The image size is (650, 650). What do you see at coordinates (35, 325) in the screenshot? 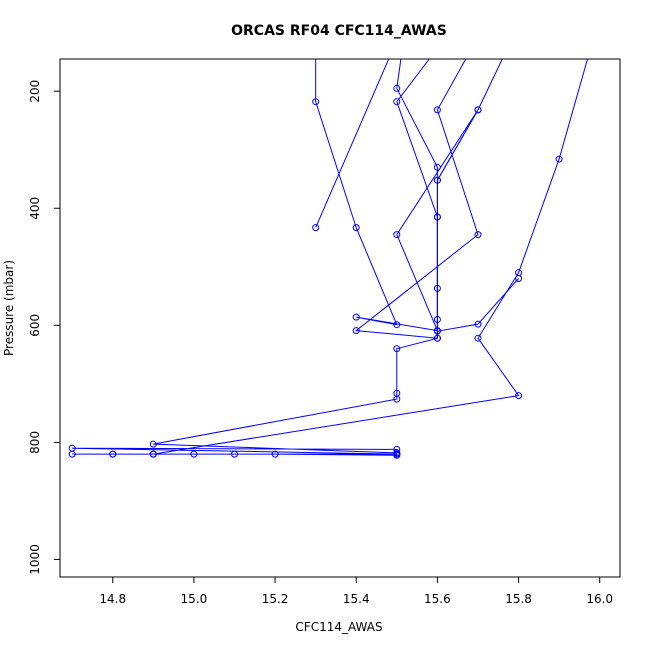
I see `y-tick-label: 600` at bounding box center [35, 325].